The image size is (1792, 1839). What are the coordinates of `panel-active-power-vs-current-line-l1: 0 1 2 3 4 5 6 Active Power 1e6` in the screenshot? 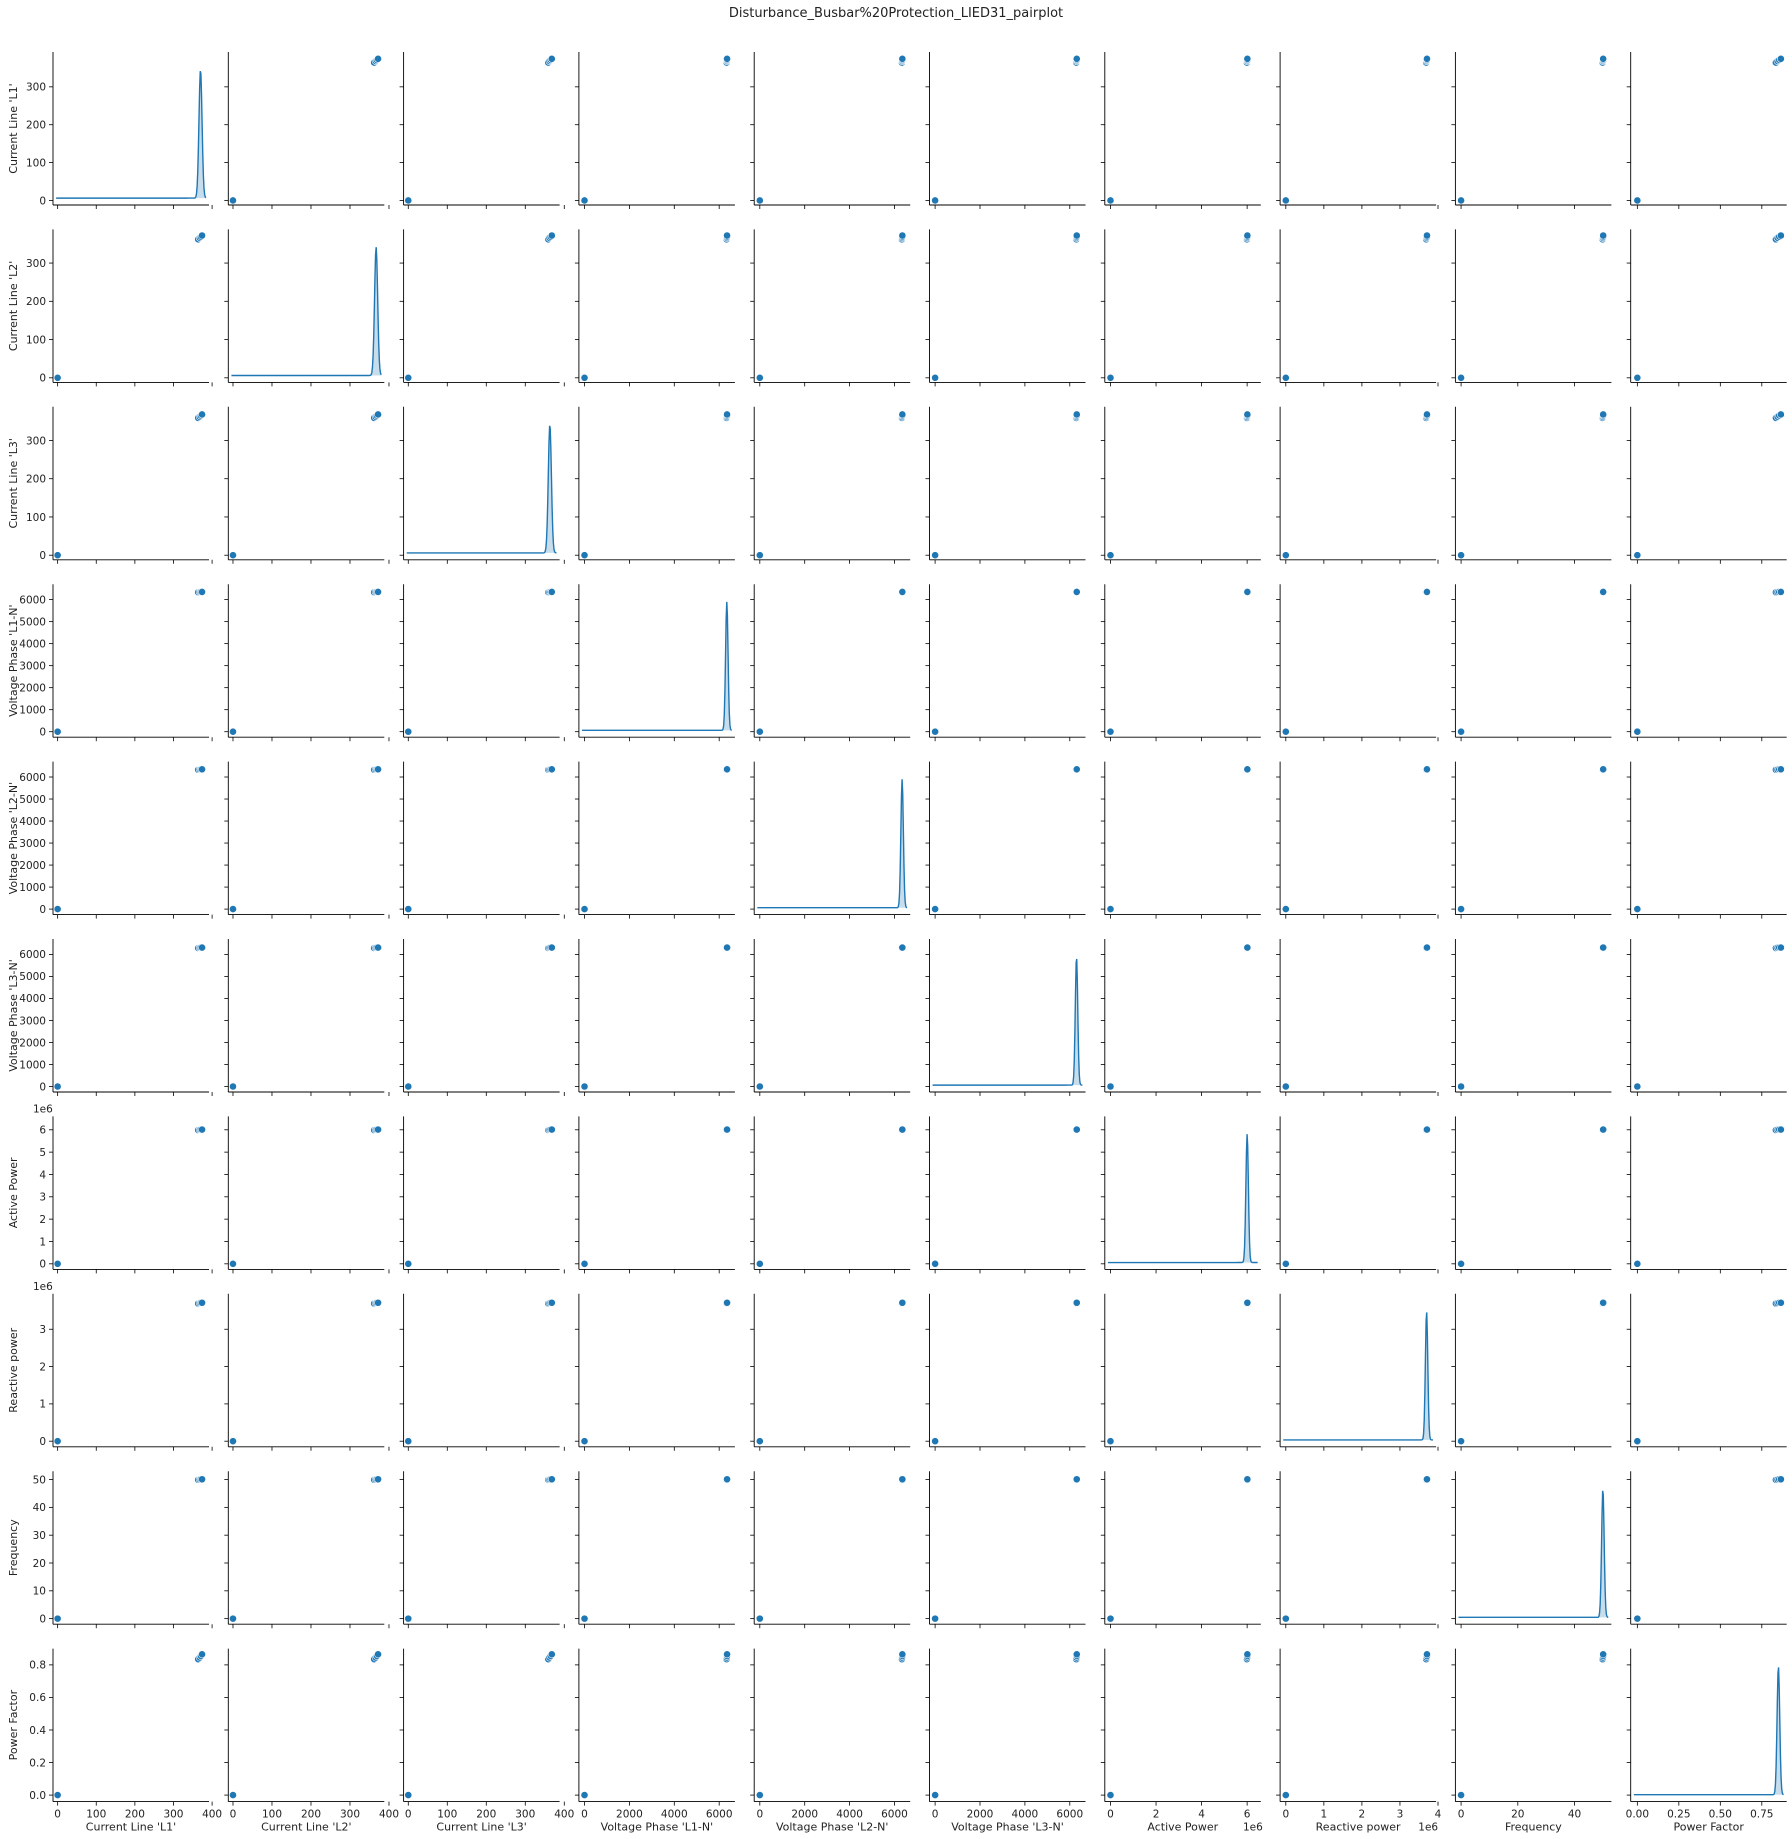 It's located at (110, 1188).